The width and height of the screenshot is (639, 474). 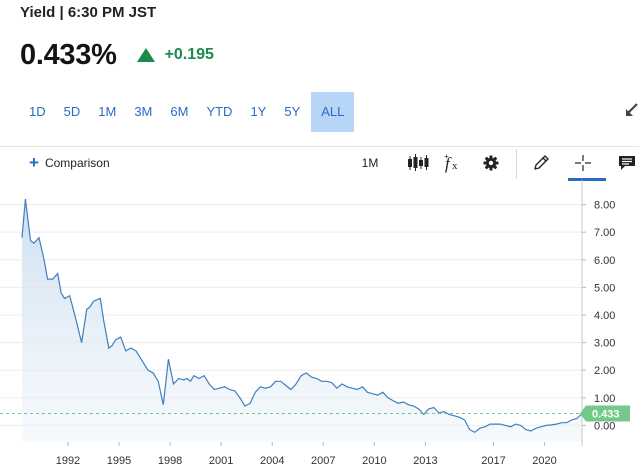 I want to click on x-tick-label: 1998, so click(x=170, y=461).